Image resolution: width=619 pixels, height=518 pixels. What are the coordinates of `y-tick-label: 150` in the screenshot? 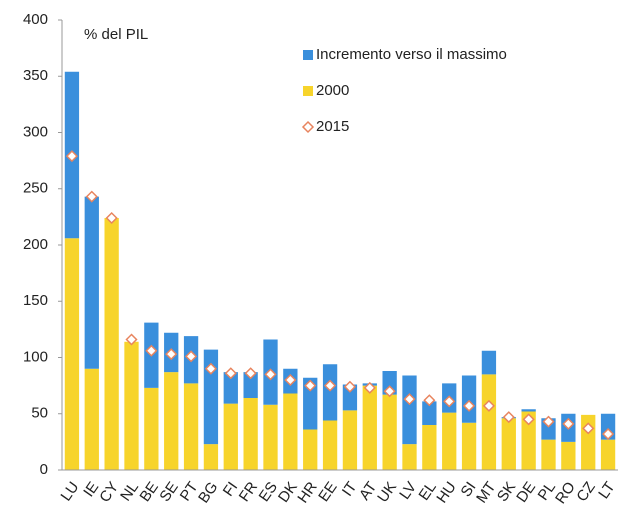 It's located at (35, 300).